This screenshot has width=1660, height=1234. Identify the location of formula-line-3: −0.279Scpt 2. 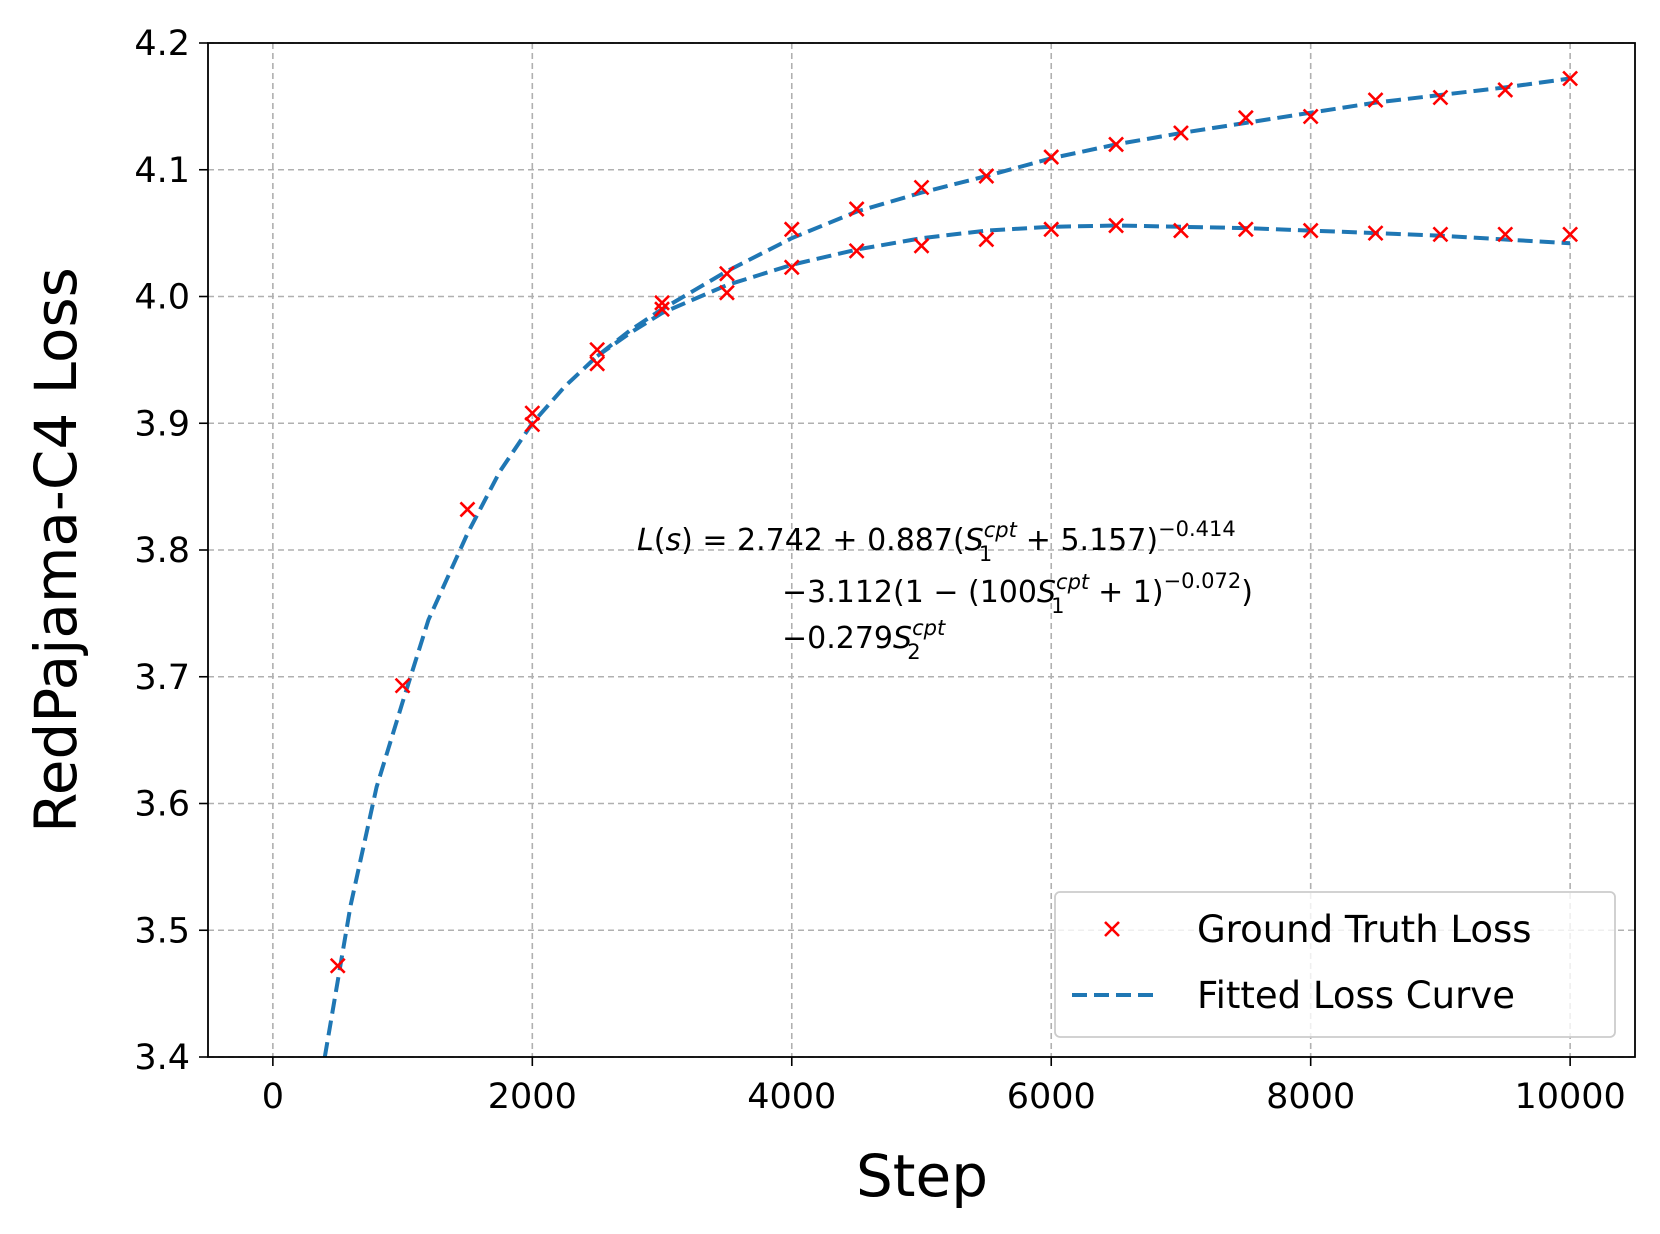
(864, 640).